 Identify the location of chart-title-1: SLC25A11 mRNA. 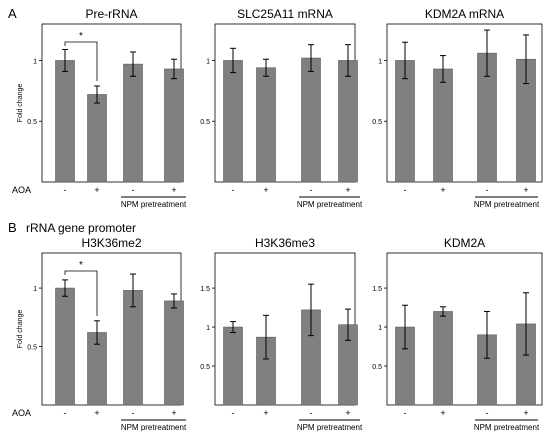
(285, 14).